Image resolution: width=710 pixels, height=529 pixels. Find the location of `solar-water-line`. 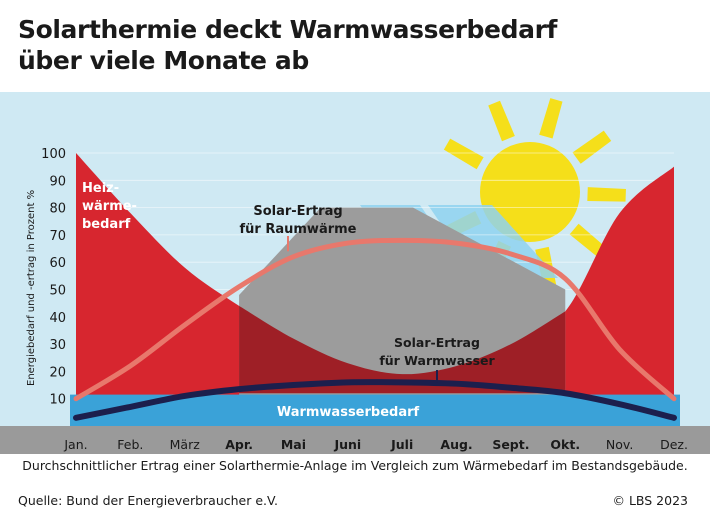

solar-water-line is located at coordinates (375, 400).